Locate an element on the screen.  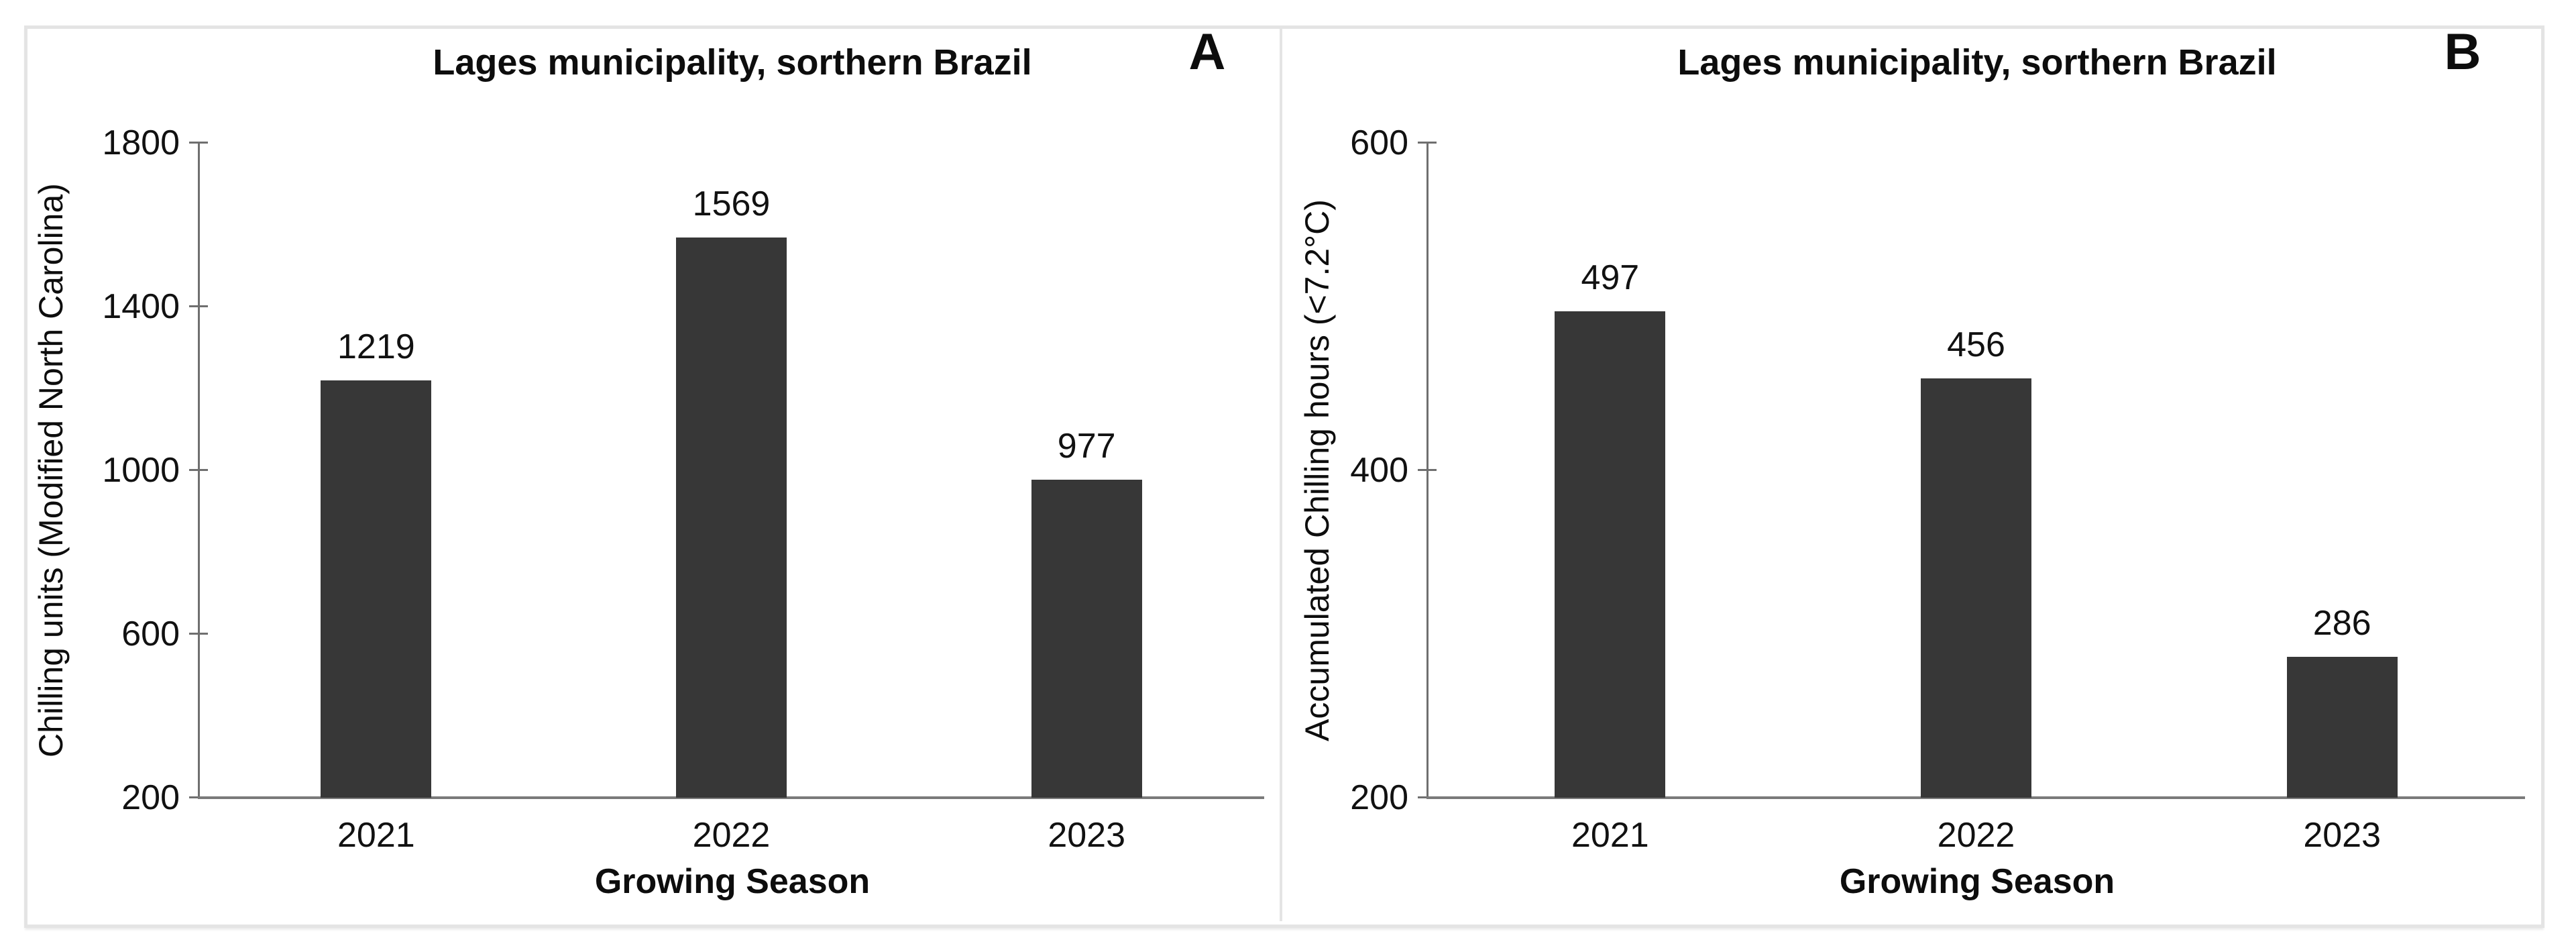
bar-value-label: 1569 is located at coordinates (731, 203).